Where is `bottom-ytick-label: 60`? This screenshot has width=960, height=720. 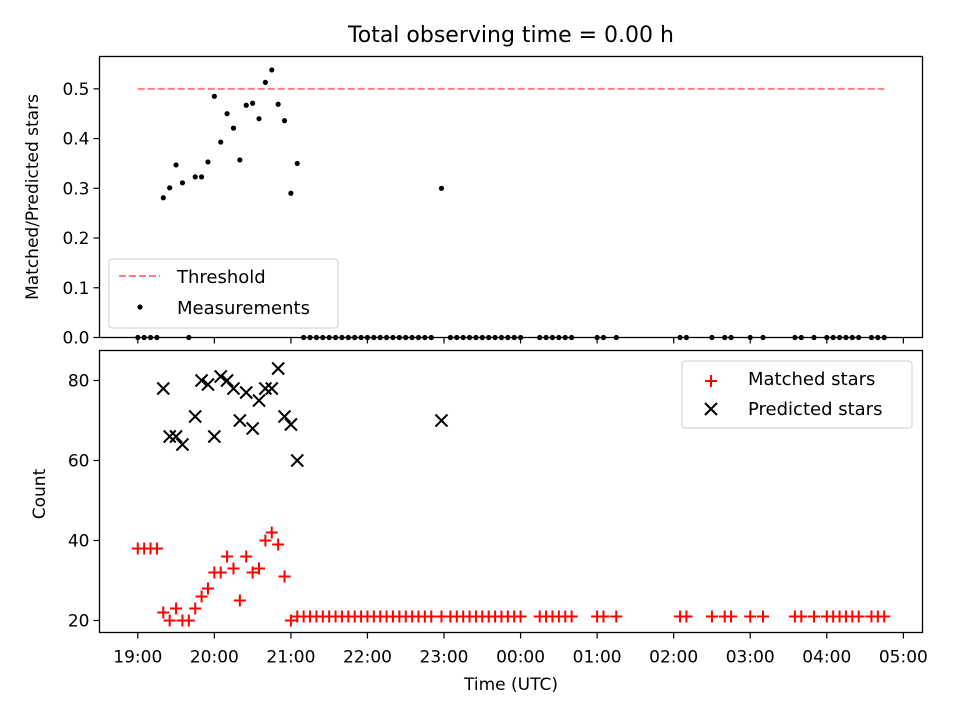 bottom-ytick-label: 60 is located at coordinates (79, 462).